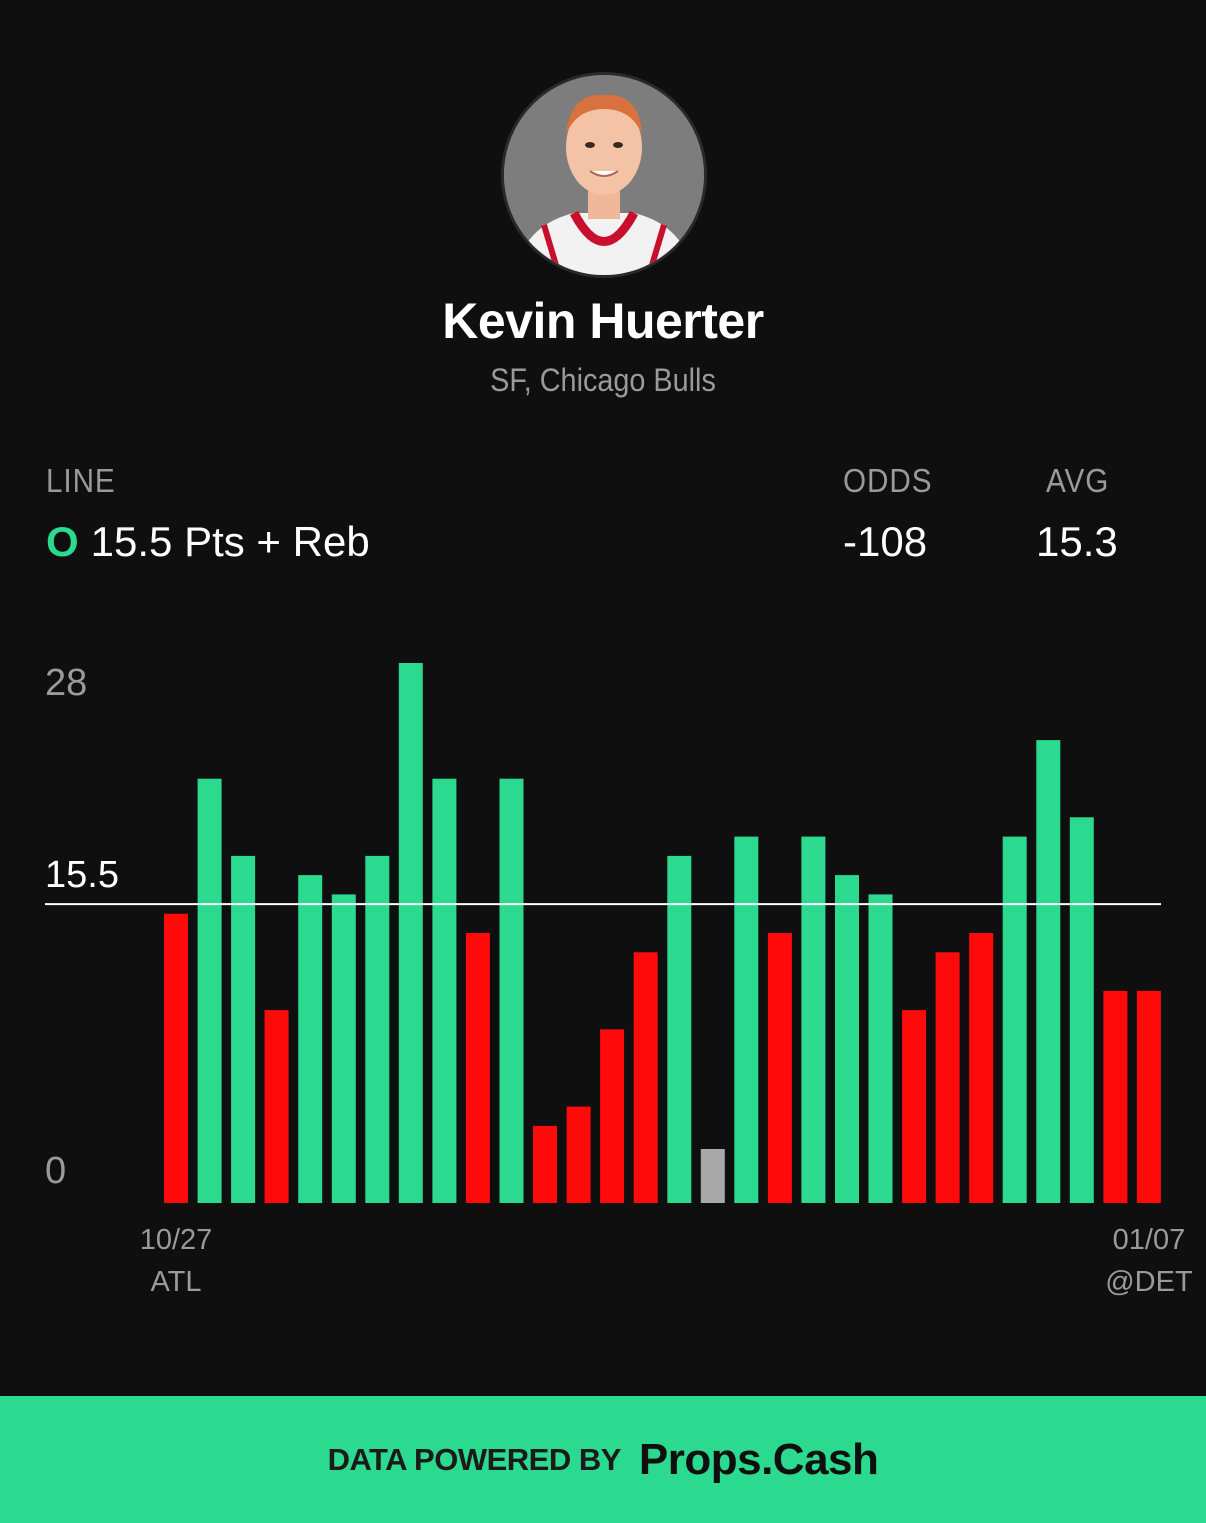  What do you see at coordinates (1078, 480) in the screenshot?
I see `avg-label: AVG` at bounding box center [1078, 480].